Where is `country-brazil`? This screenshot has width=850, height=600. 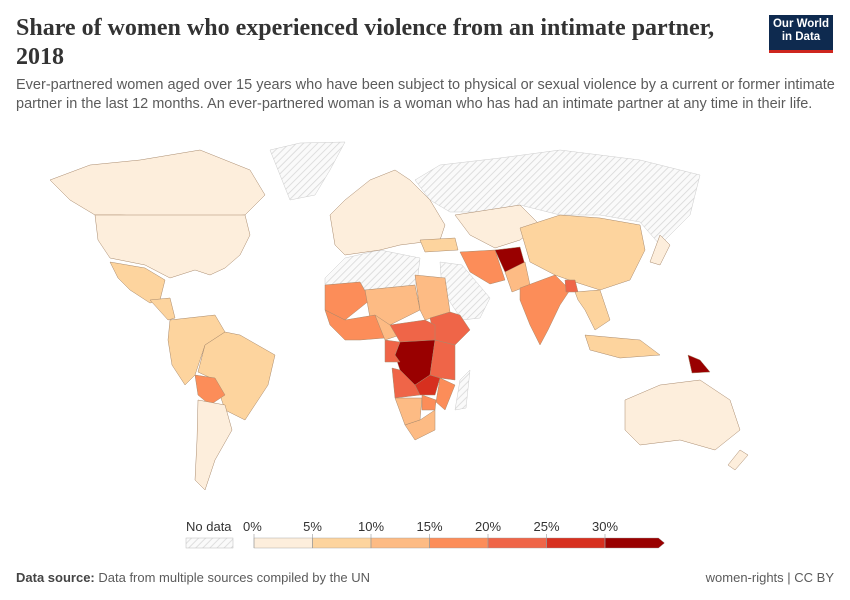 country-brazil is located at coordinates (236, 376).